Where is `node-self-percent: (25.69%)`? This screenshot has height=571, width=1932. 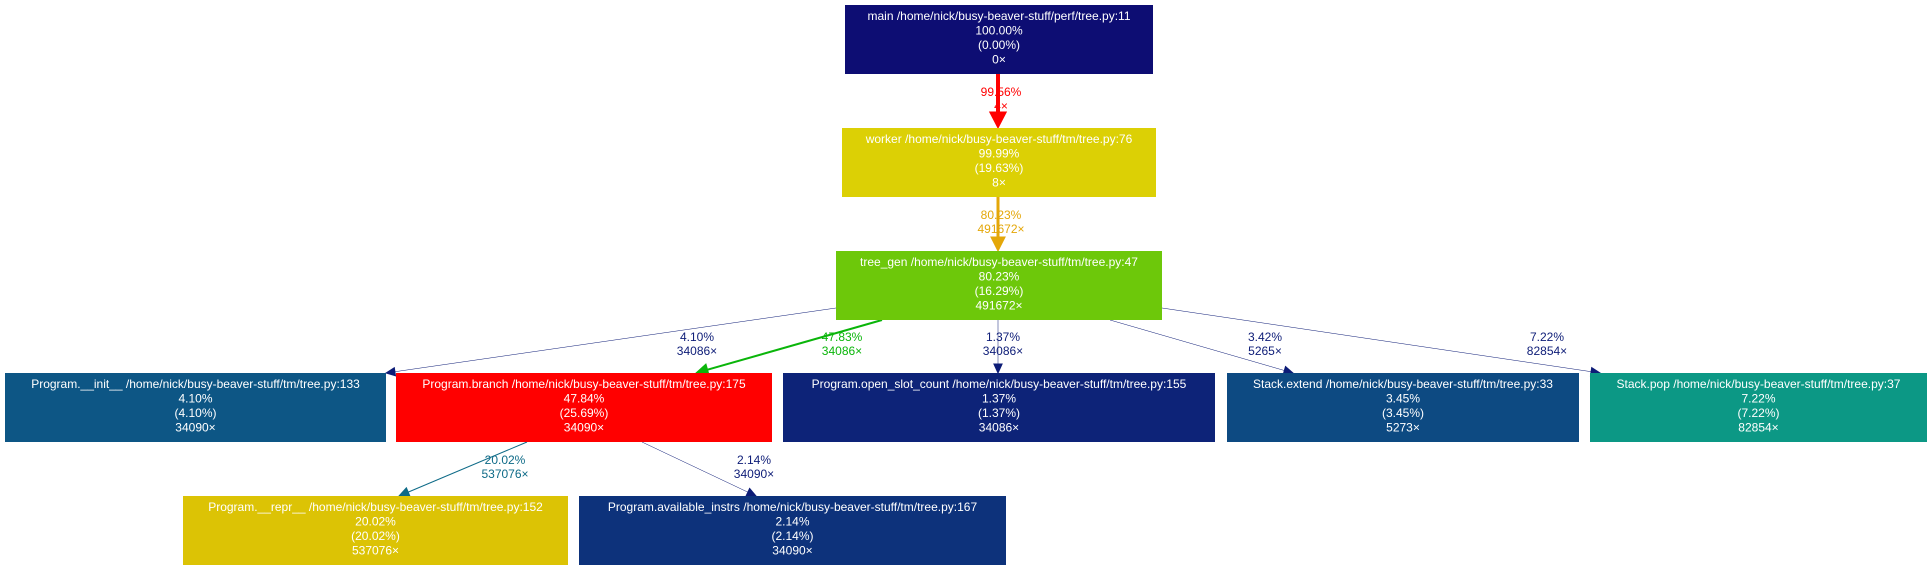
node-self-percent: (25.69%) is located at coordinates (584, 413).